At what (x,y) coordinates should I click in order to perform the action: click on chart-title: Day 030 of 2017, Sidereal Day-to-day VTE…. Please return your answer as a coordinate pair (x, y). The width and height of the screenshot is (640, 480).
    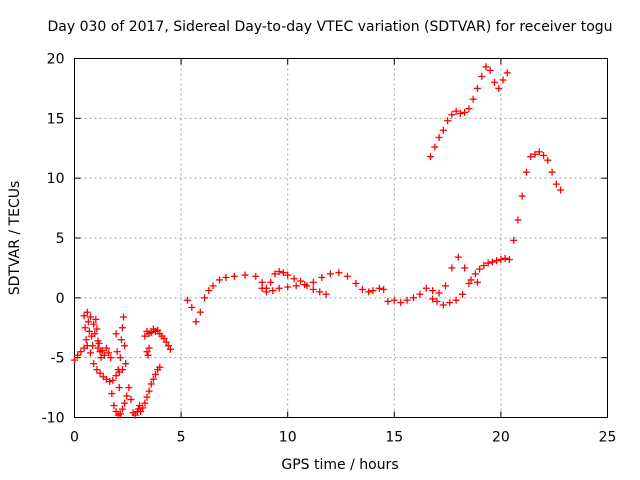
    Looking at the image, I should click on (329, 27).